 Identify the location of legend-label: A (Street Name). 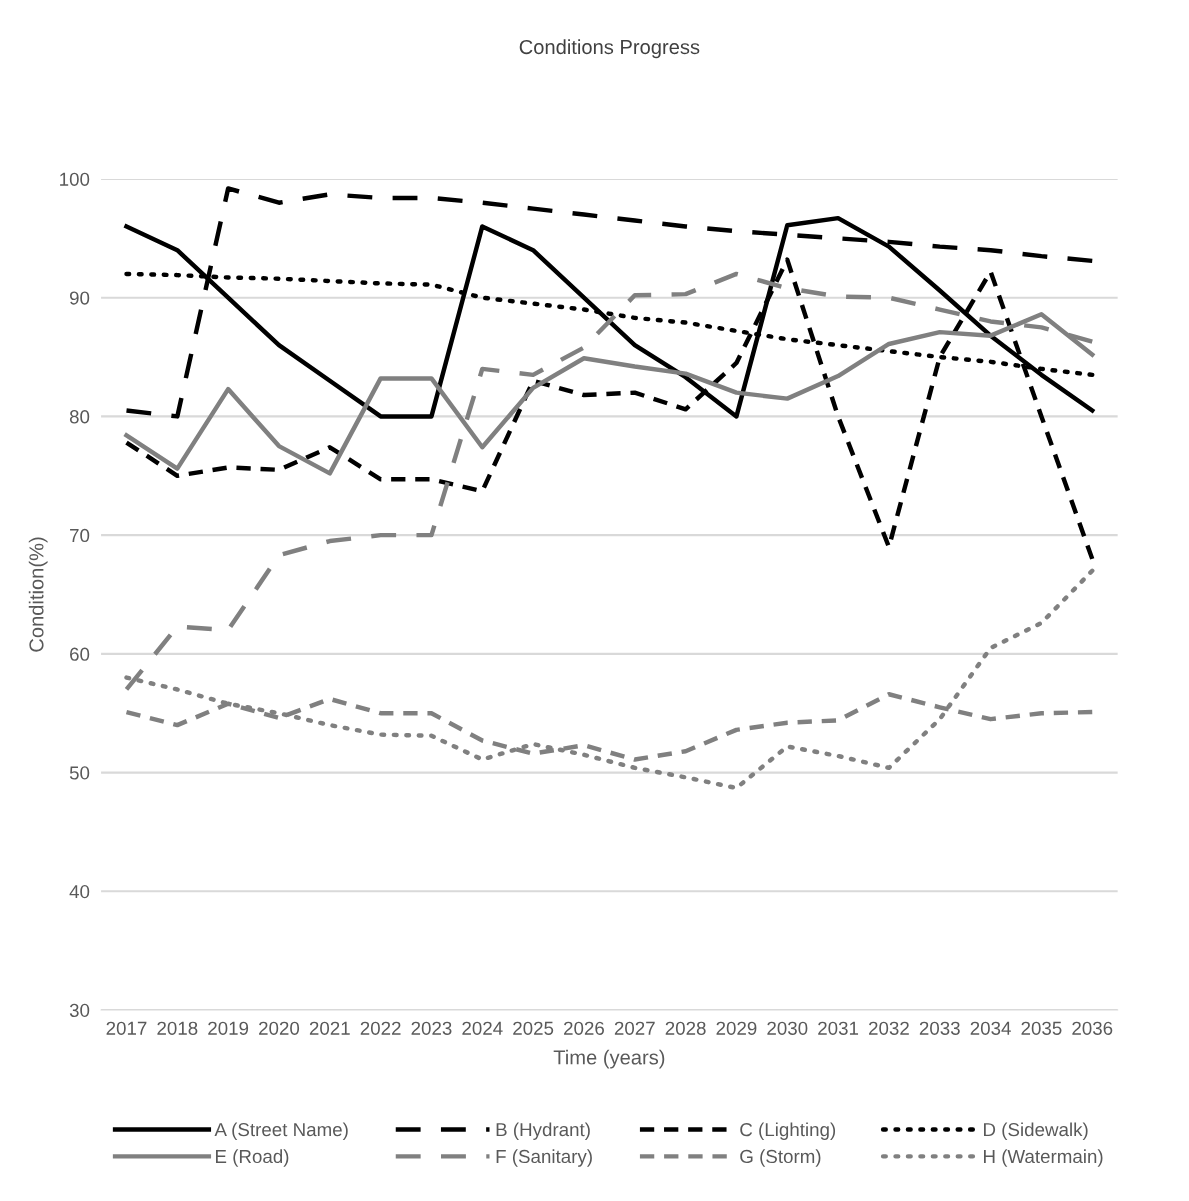
(281, 1131).